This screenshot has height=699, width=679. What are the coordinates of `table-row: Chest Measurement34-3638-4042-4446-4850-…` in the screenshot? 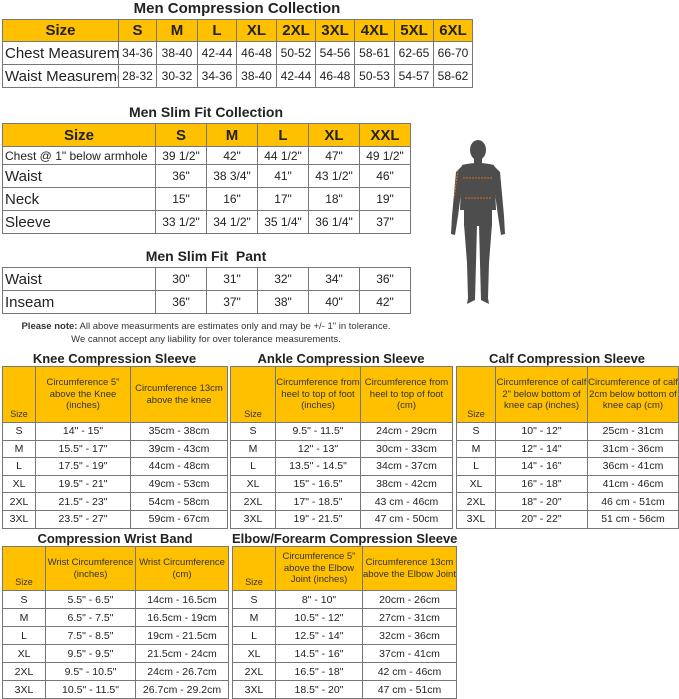 It's located at (237, 53).